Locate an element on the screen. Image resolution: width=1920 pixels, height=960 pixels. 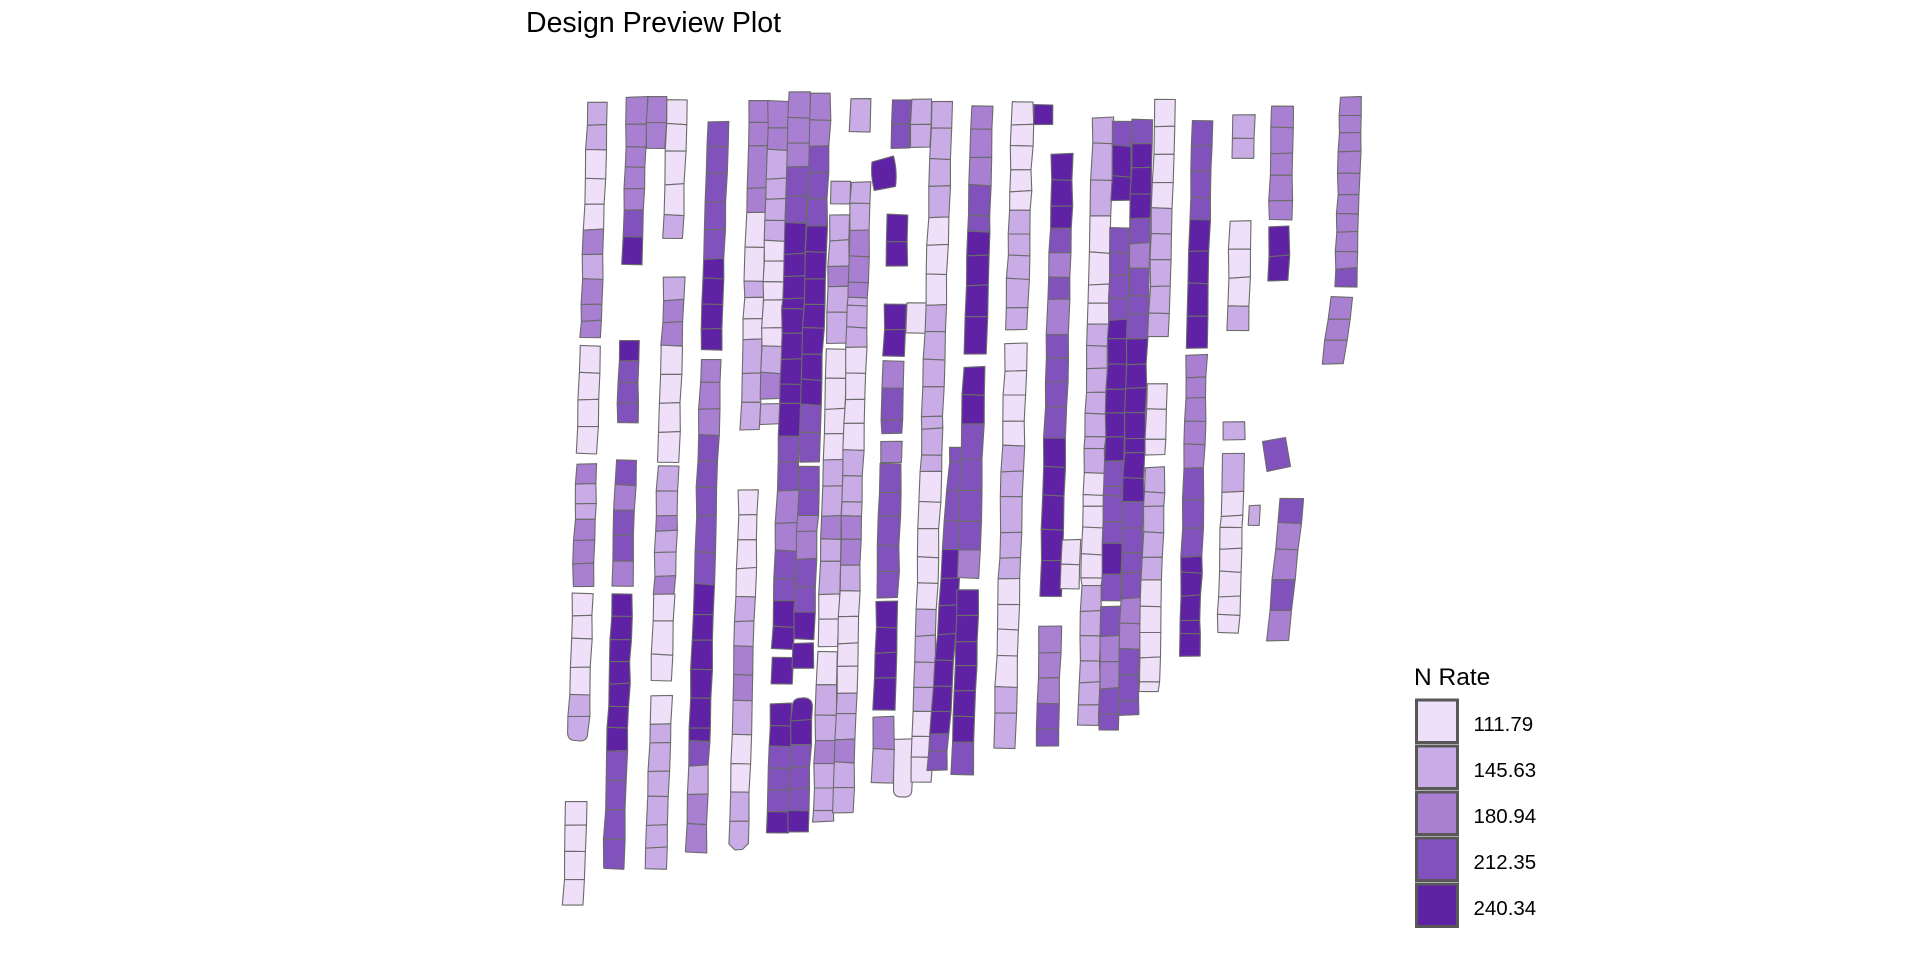
svg-text: 180.94 is located at coordinates (1505, 816).